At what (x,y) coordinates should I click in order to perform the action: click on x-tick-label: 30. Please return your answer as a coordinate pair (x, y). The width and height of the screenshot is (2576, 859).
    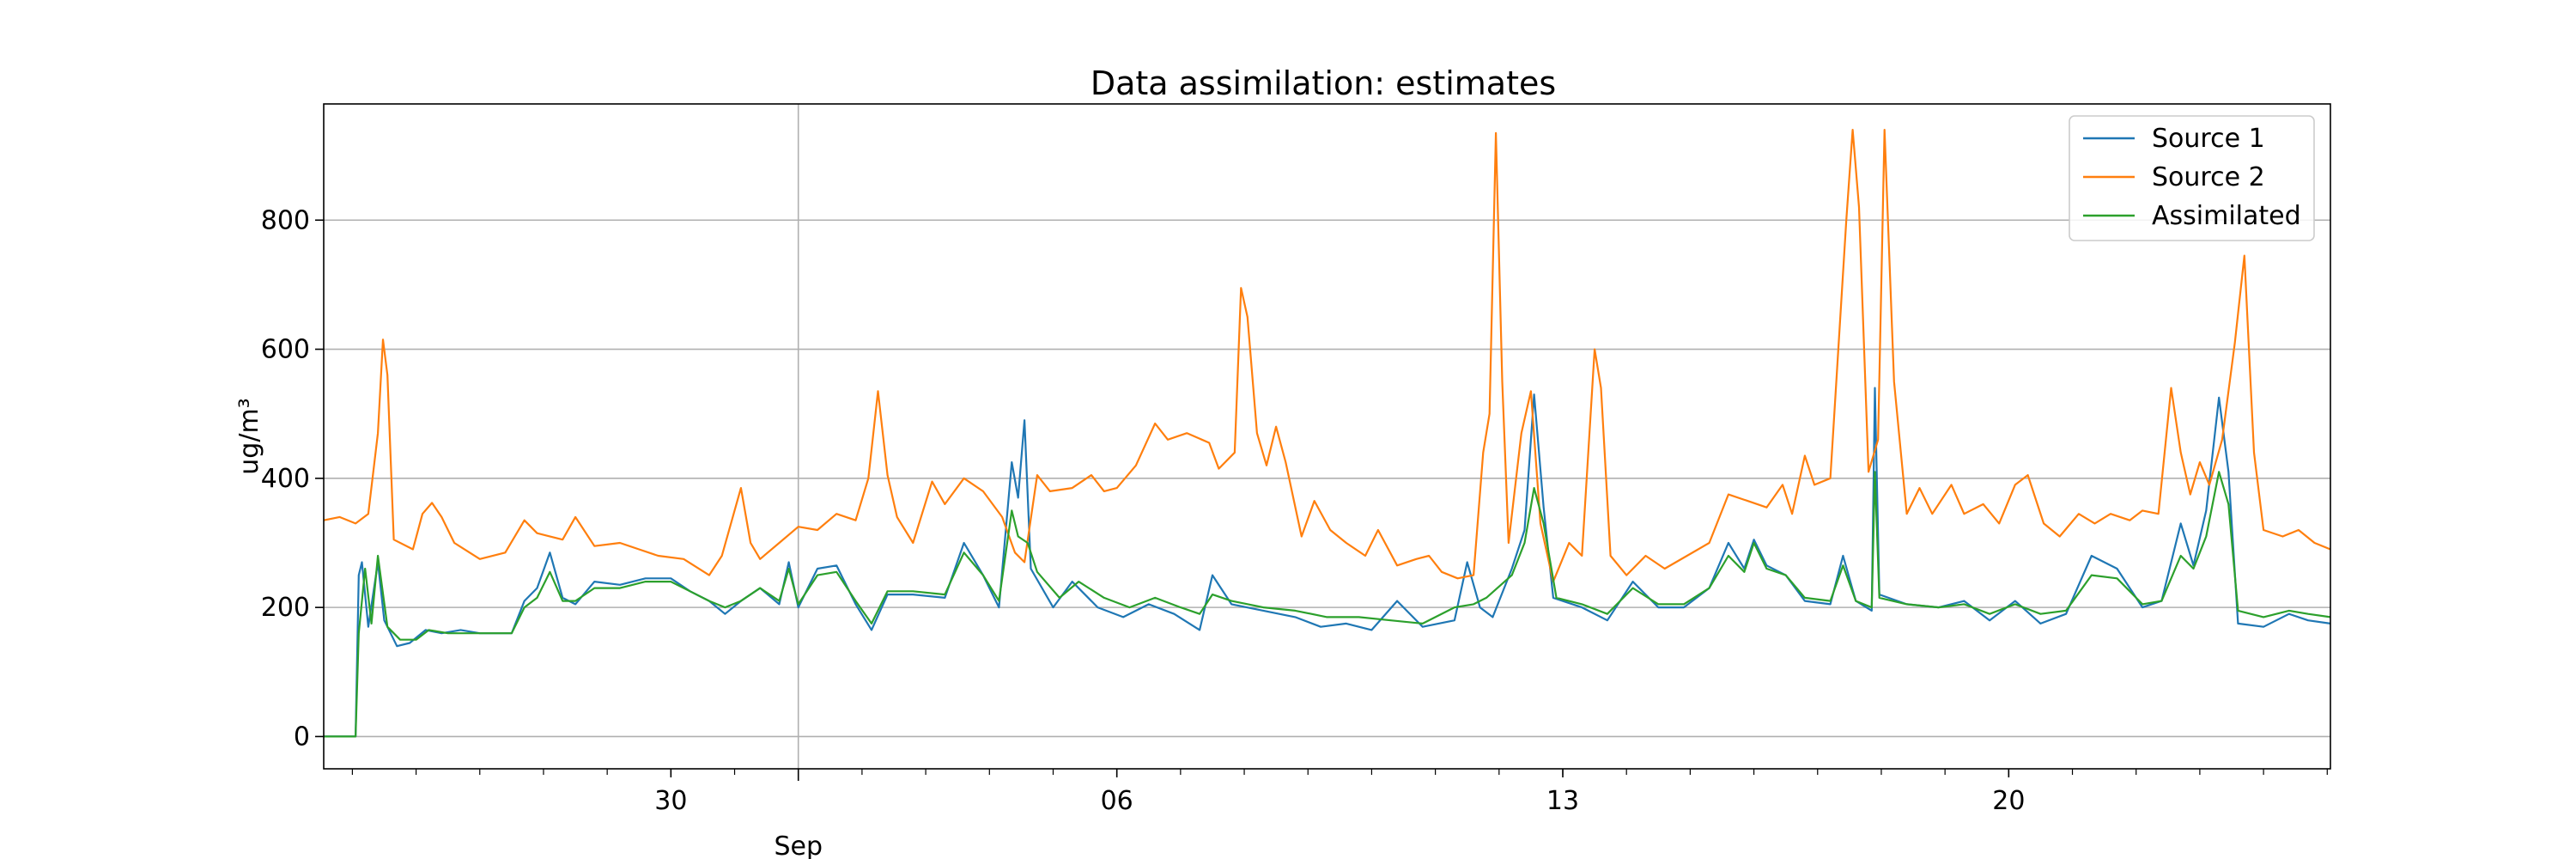
    Looking at the image, I should click on (671, 801).